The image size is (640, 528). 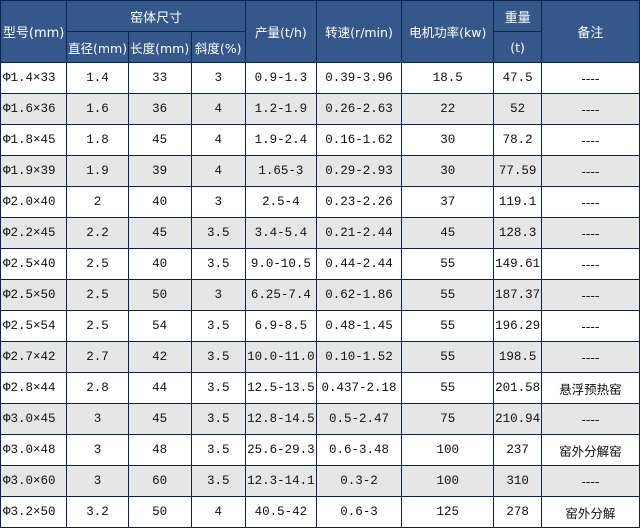 I want to click on cell-weight: 198.5, so click(x=517, y=357).